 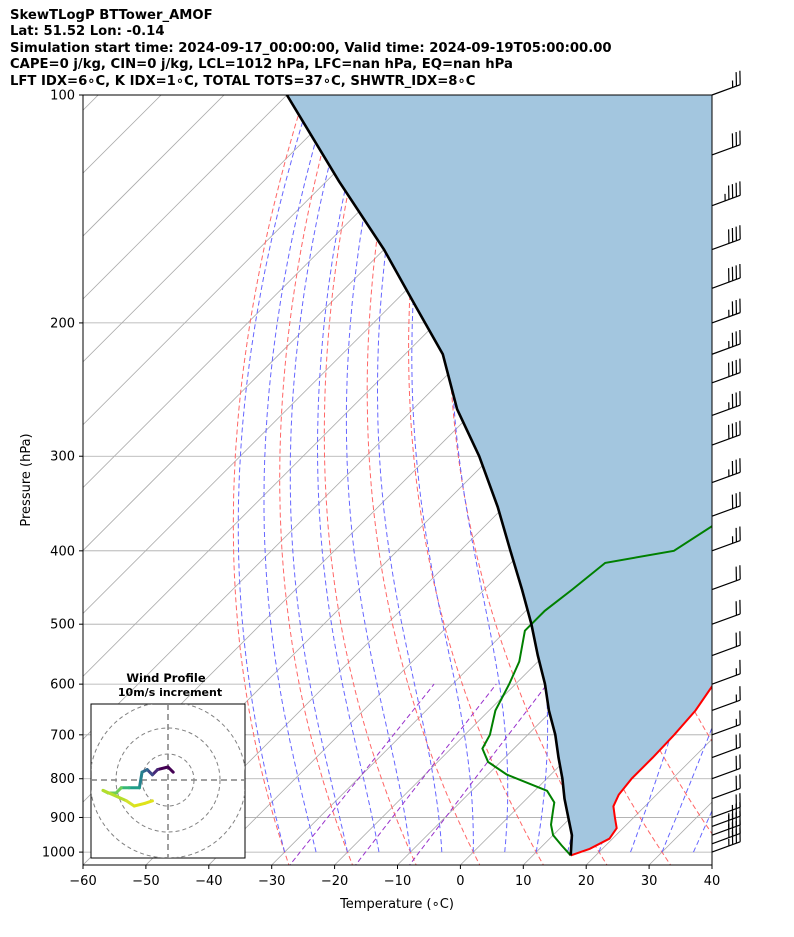 I want to click on y-tick-label: 500, so click(x=62, y=625).